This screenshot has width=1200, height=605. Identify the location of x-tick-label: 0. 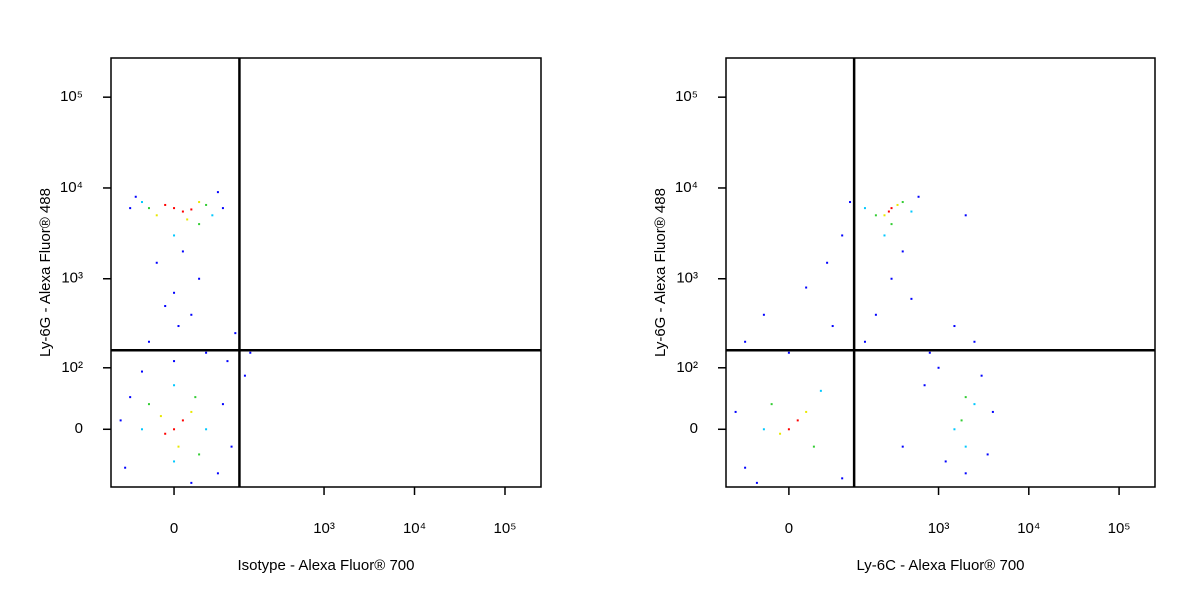
(174, 528).